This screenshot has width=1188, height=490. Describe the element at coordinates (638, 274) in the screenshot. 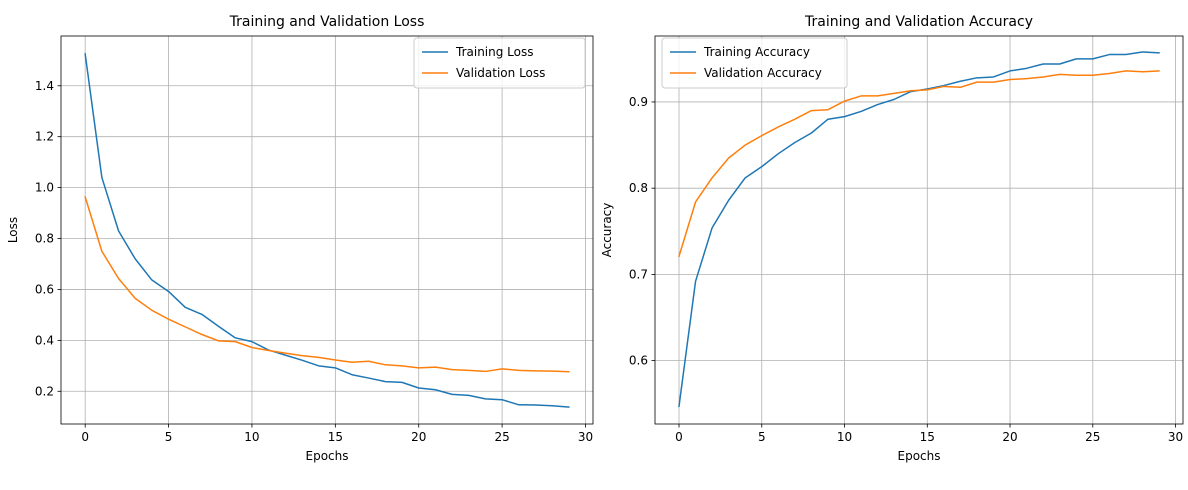

I see `y-tick-label: 0.7` at that location.